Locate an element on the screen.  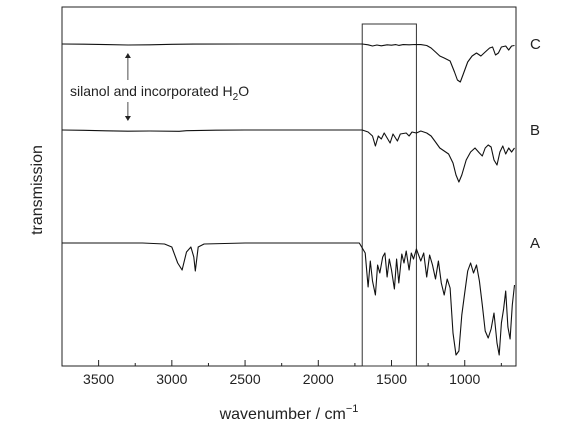
series-C-line is located at coordinates (288, 63).